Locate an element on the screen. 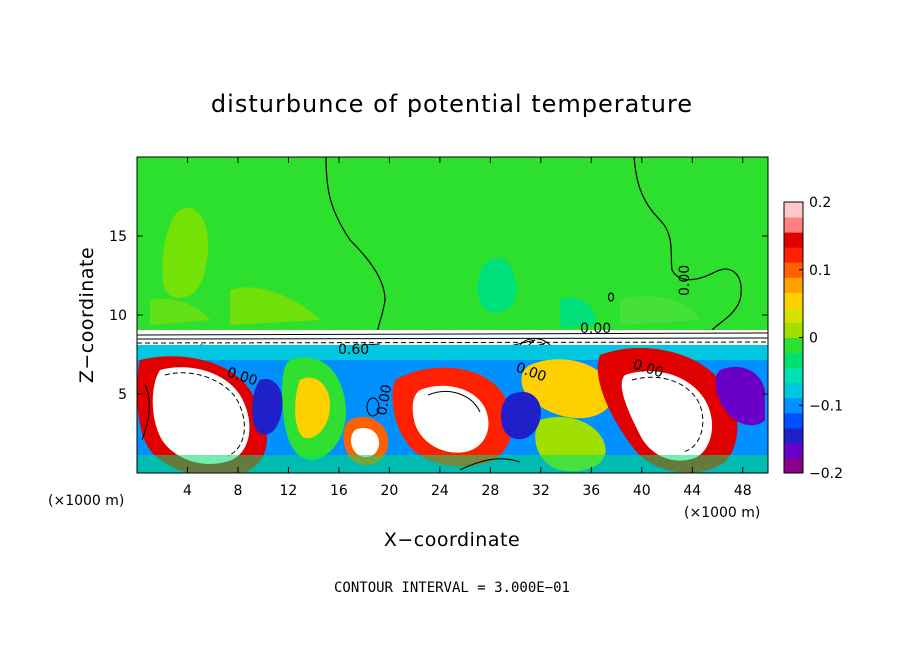 The width and height of the screenshot is (904, 654). x-tick-label: 24 is located at coordinates (440, 491).